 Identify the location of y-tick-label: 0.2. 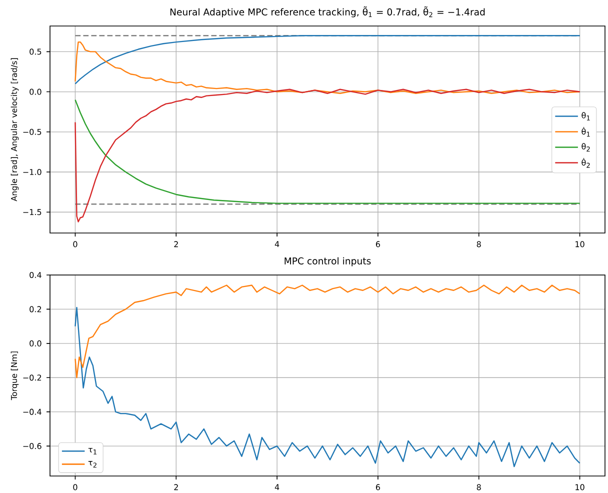
(36, 309).